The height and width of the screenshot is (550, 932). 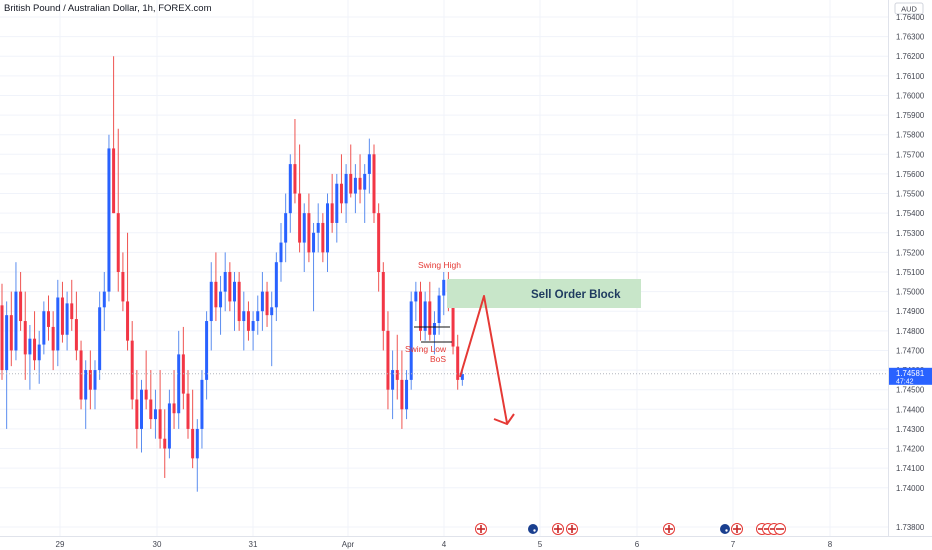 What do you see at coordinates (637, 544) in the screenshot?
I see `x-tick-label: 6` at bounding box center [637, 544].